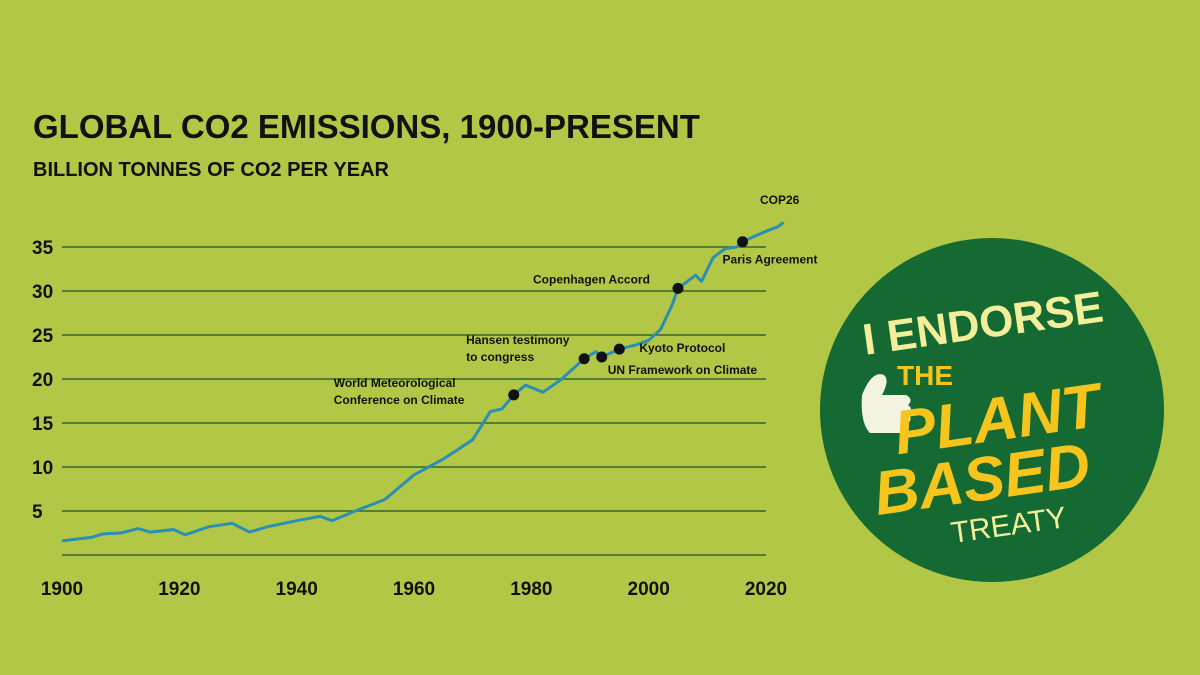 This screenshot has width=1200, height=675. I want to click on event-label: Kyoto Protocol, so click(682, 348).